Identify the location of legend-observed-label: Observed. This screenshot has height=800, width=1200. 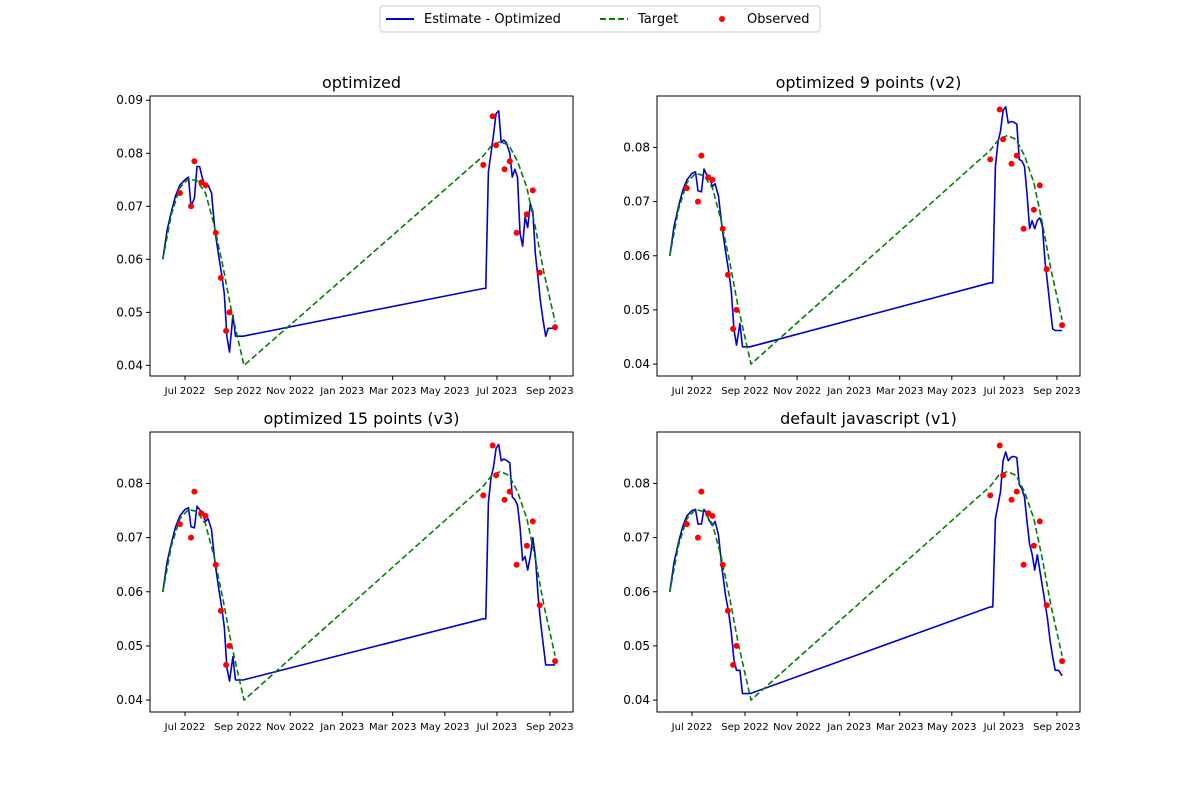
(778, 19).